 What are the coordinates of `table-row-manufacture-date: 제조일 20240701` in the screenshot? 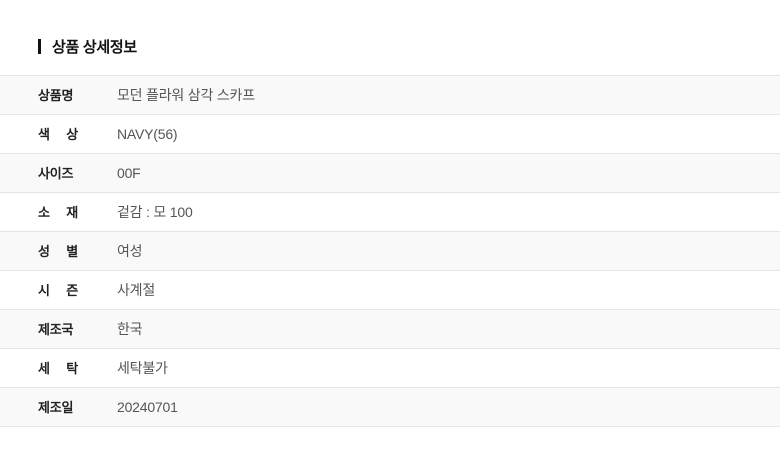 It's located at (390, 407).